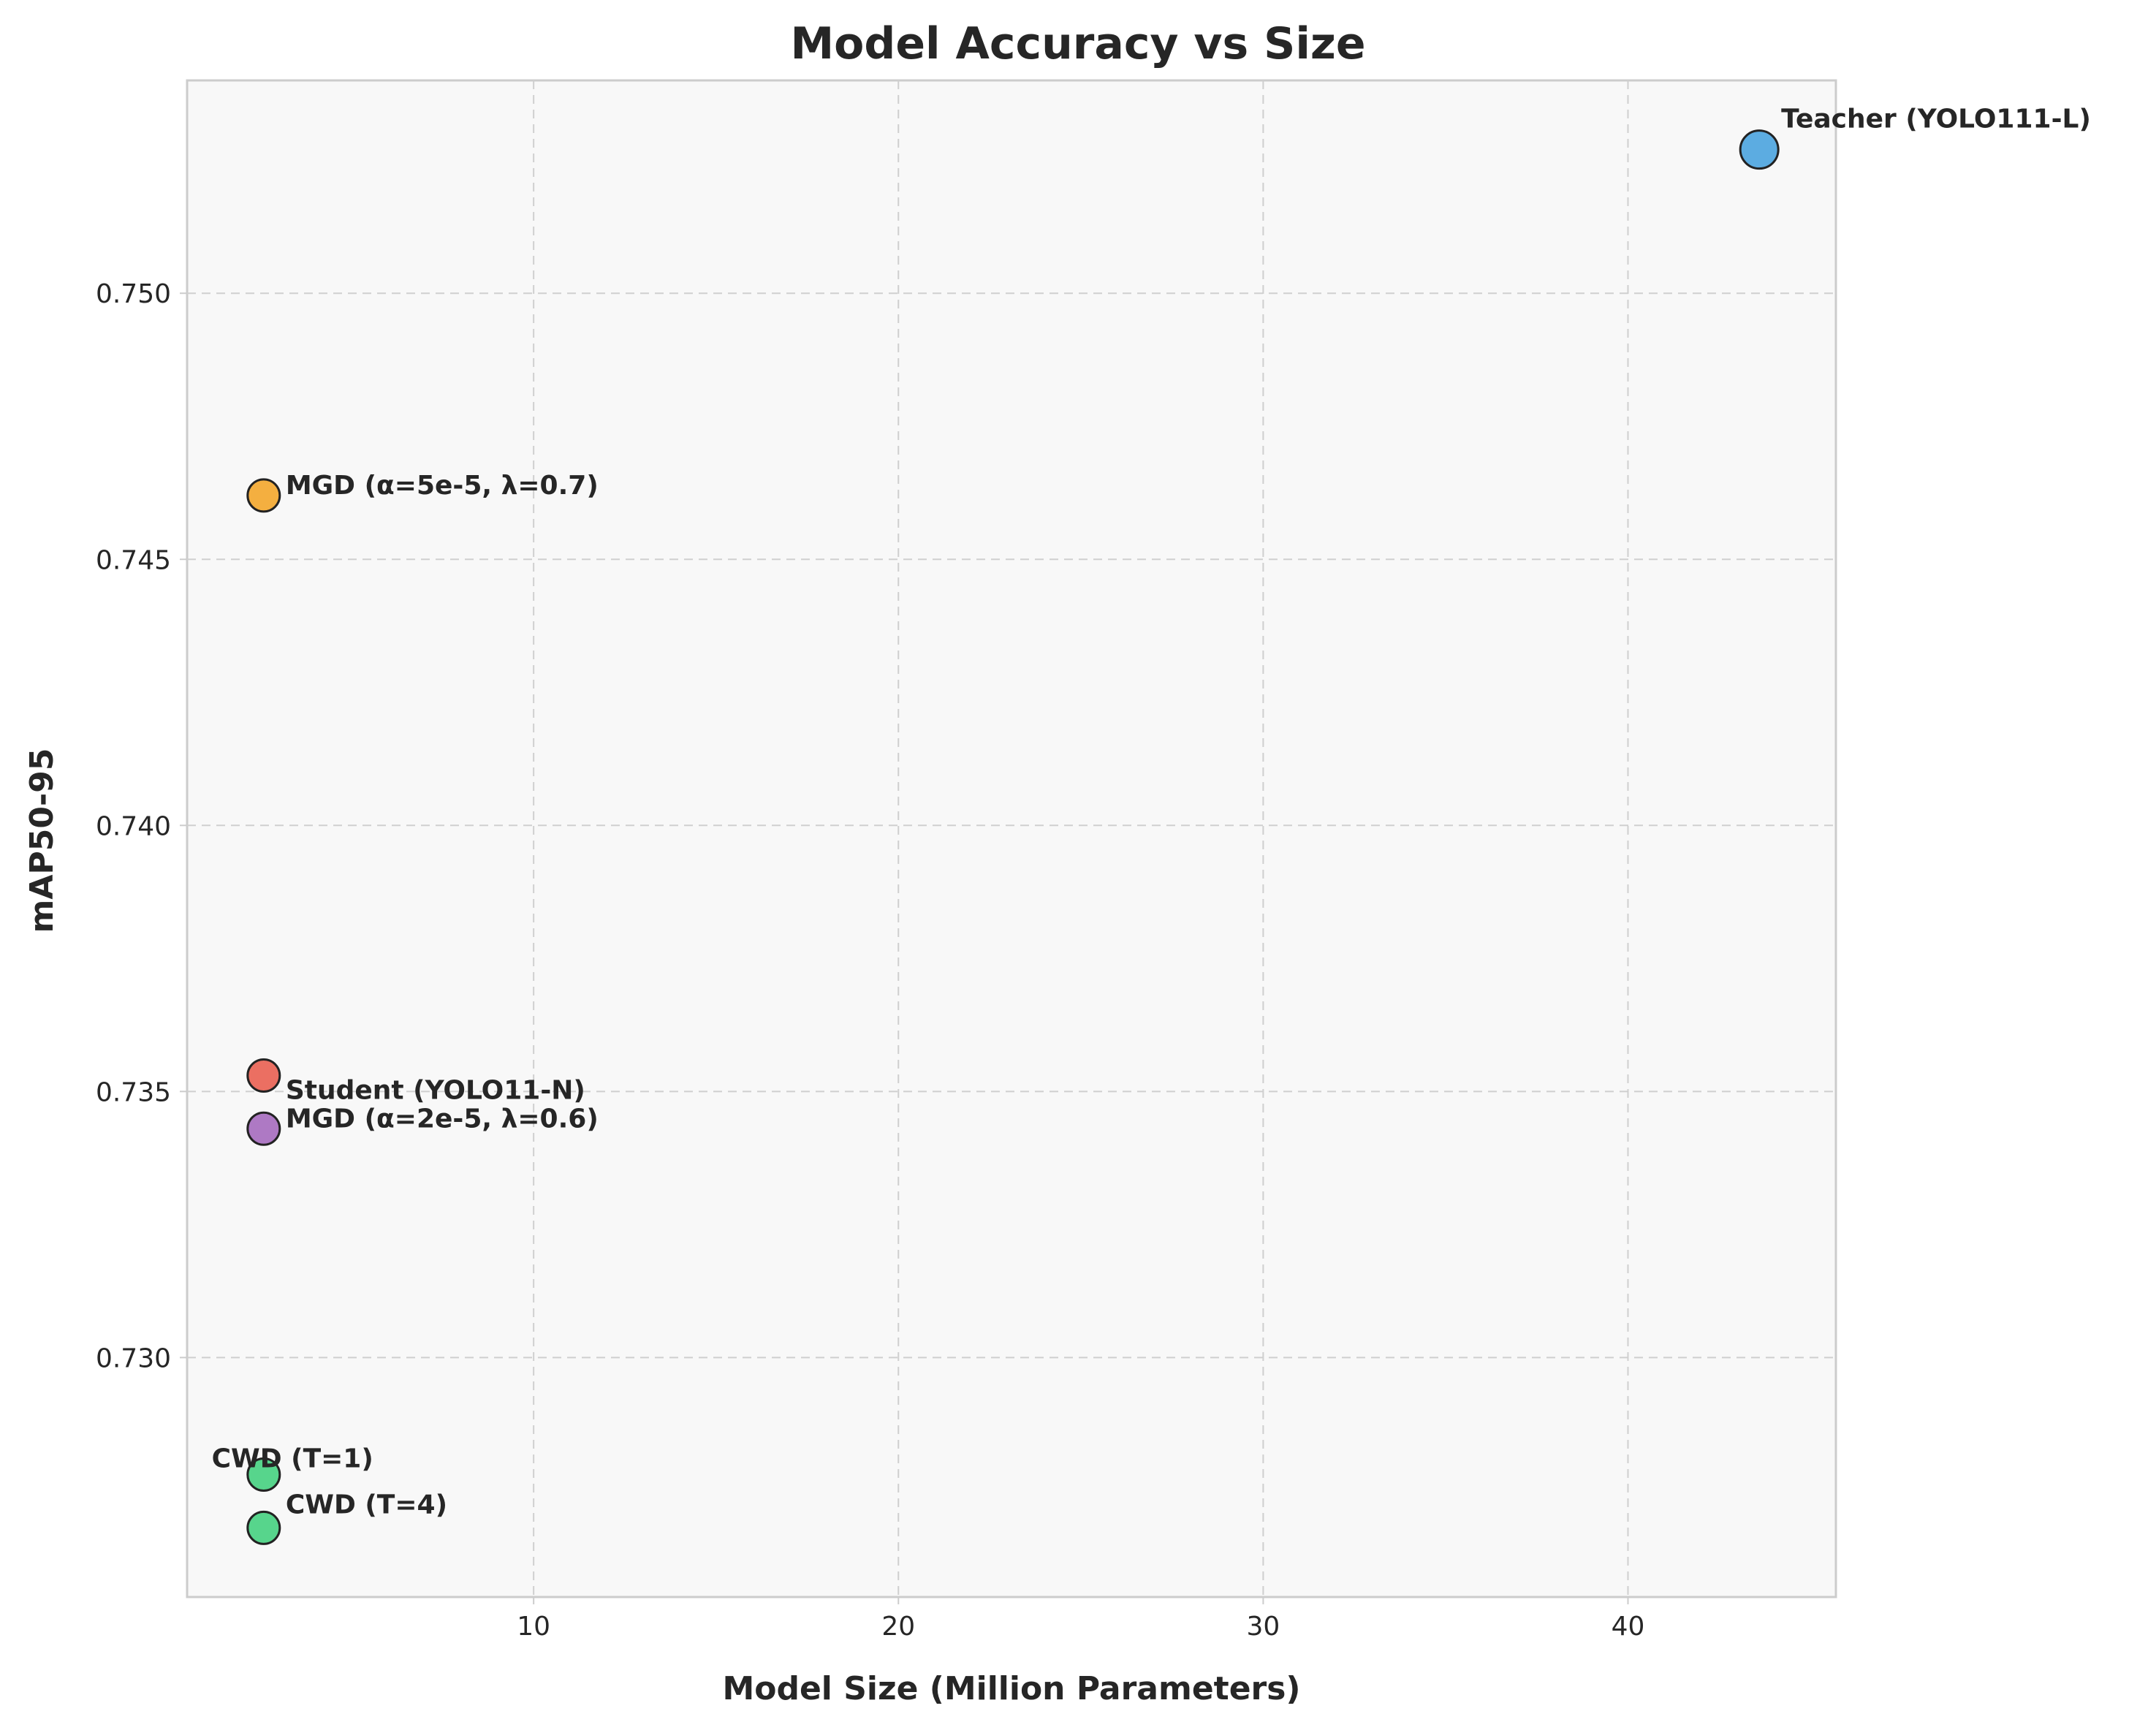 This screenshot has width=2156, height=1722. I want to click on data-label: MGD (α=5e-5, λ=0.7), so click(442, 486).